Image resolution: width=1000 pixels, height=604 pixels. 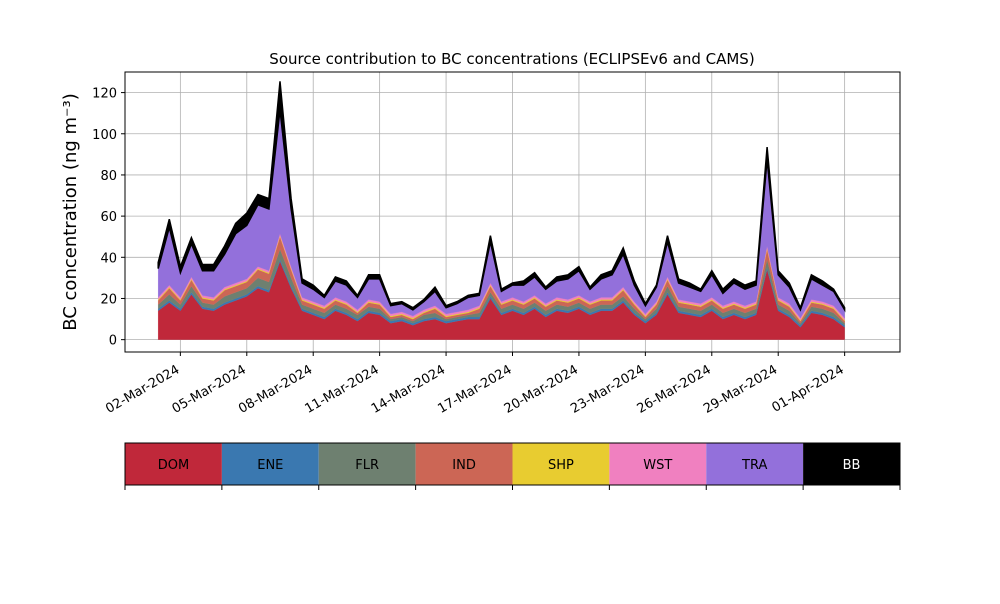 What do you see at coordinates (108, 299) in the screenshot?
I see `y-tick-label: 20` at bounding box center [108, 299].